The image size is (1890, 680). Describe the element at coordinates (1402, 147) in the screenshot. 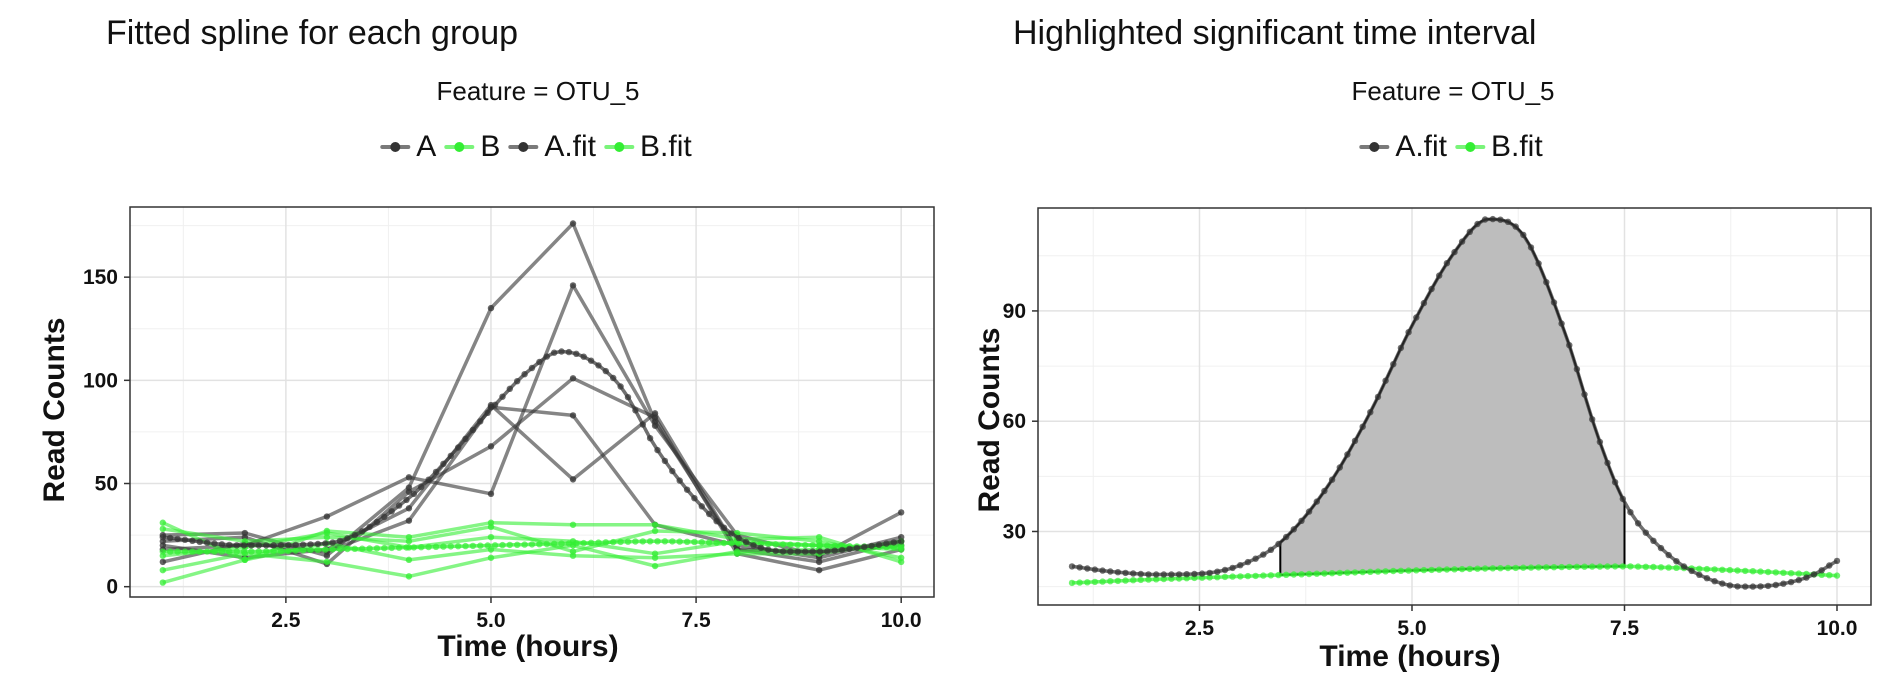

I see `legend-item-a-fit: A.fit` at that location.